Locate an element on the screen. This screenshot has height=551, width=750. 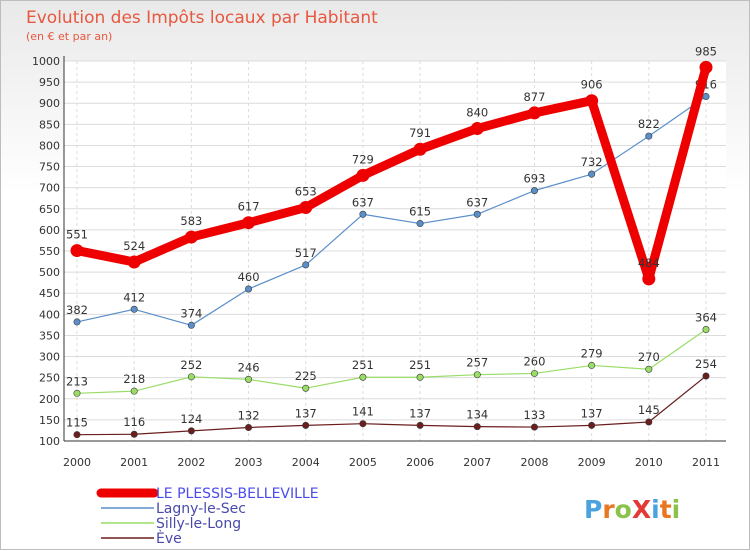
logo-text: ProXiti is located at coordinates (632, 509).